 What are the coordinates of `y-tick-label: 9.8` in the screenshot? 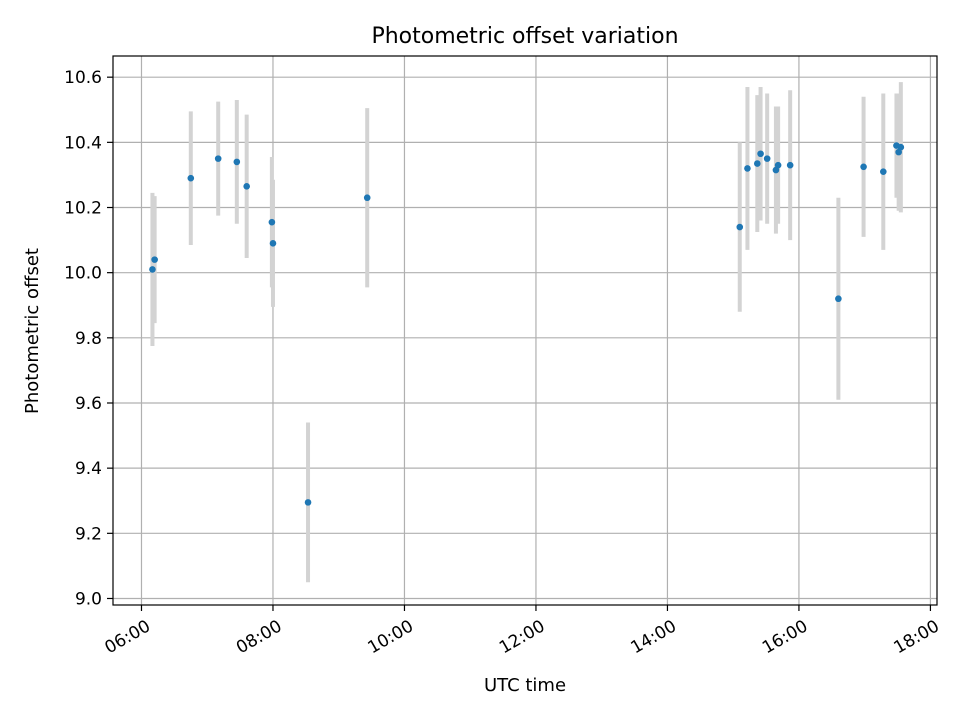 It's located at (88, 339).